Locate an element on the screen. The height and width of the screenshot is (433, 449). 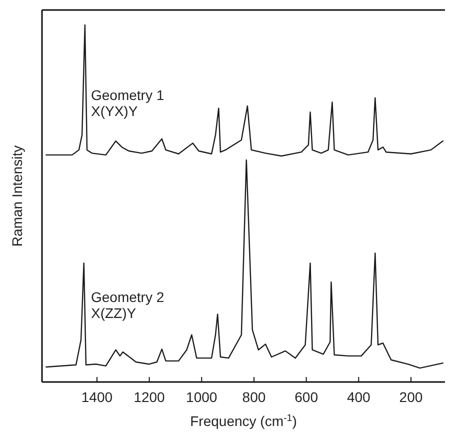
series-label: Geometry 2 X(ZZ)Y is located at coordinates (127, 305).